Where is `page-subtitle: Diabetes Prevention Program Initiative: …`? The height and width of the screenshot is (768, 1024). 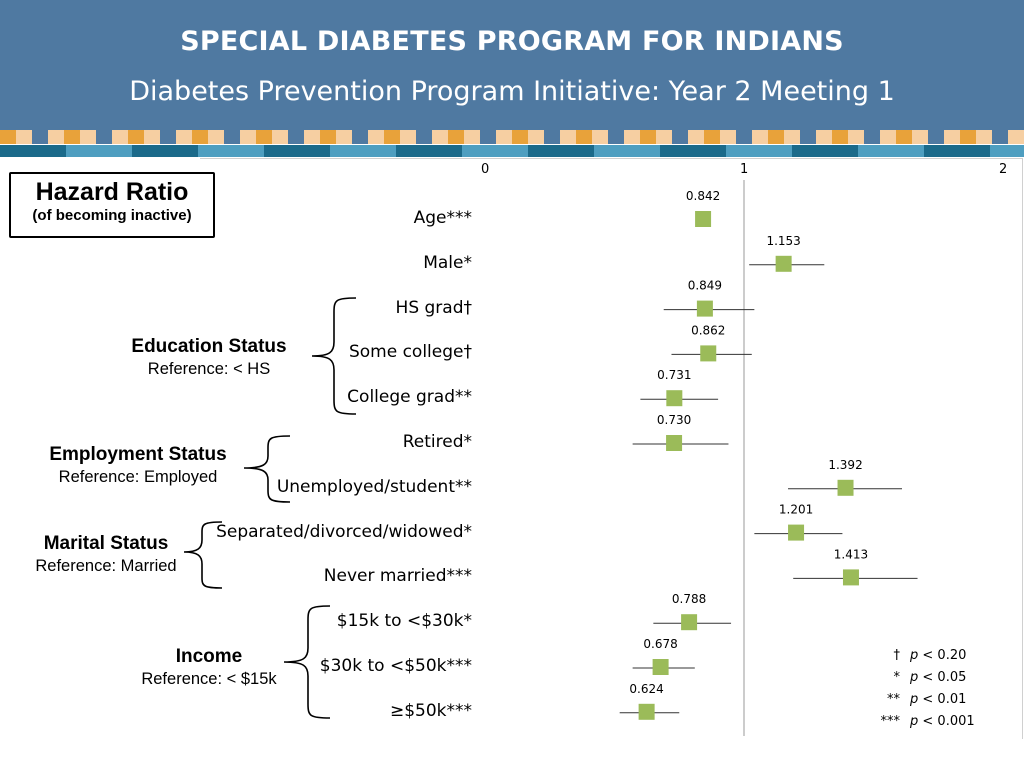
page-subtitle: Diabetes Prevention Program Initiative: … is located at coordinates (512, 91).